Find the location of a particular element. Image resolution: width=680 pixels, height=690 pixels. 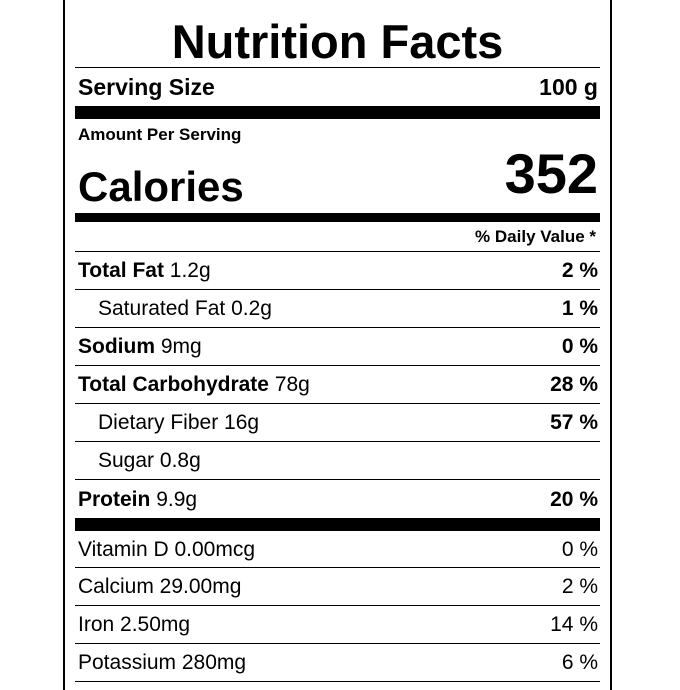

nutrient-label: Sugar is located at coordinates (126, 460).